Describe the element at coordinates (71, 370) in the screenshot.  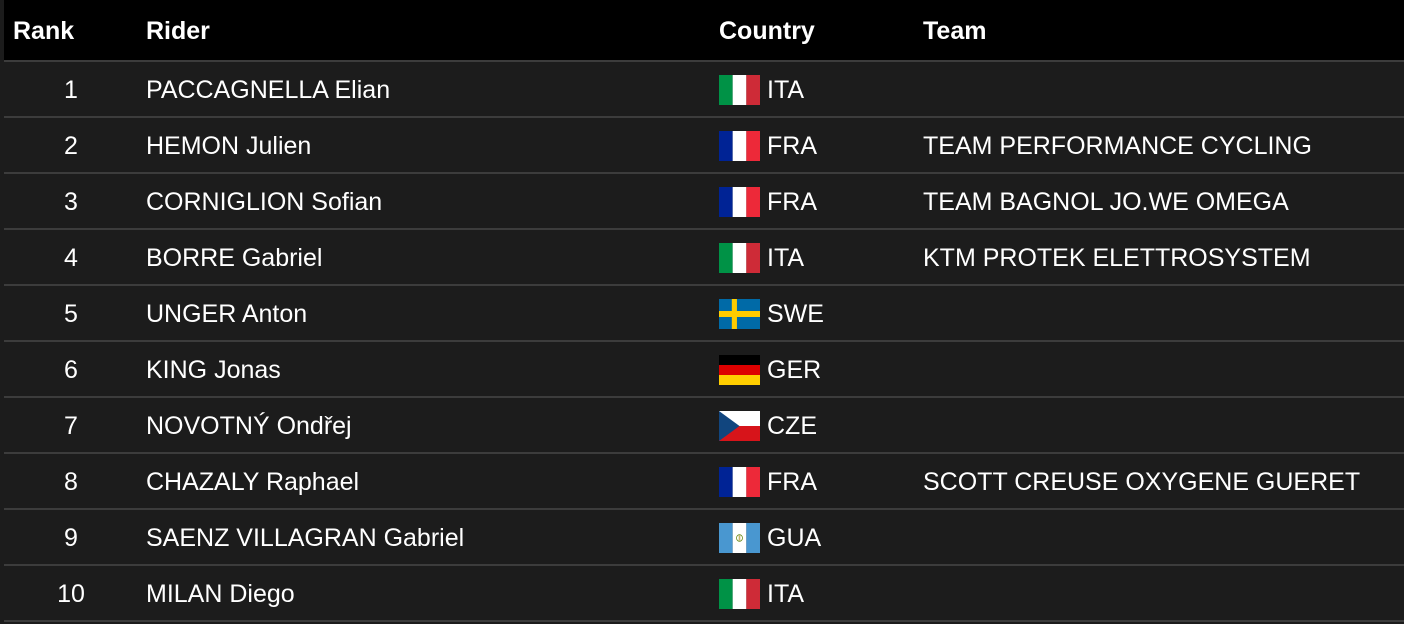
I see `rank-cell: 6` at that location.